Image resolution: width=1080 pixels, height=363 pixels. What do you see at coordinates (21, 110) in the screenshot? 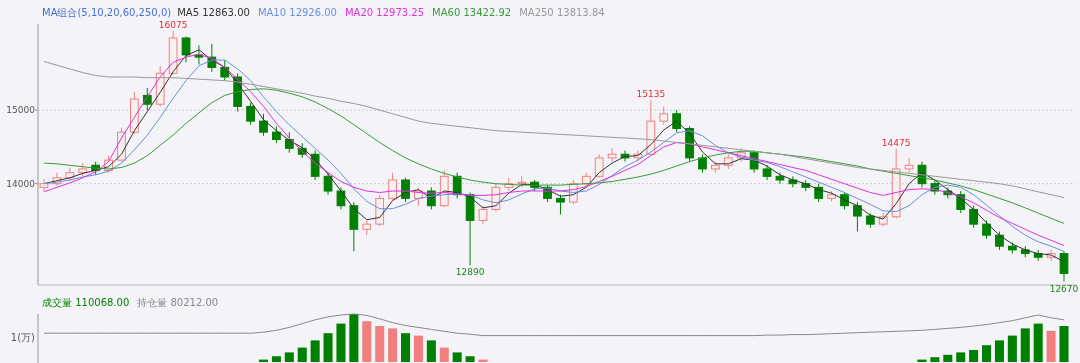
I see `y-tick-label: 15000` at bounding box center [21, 110].